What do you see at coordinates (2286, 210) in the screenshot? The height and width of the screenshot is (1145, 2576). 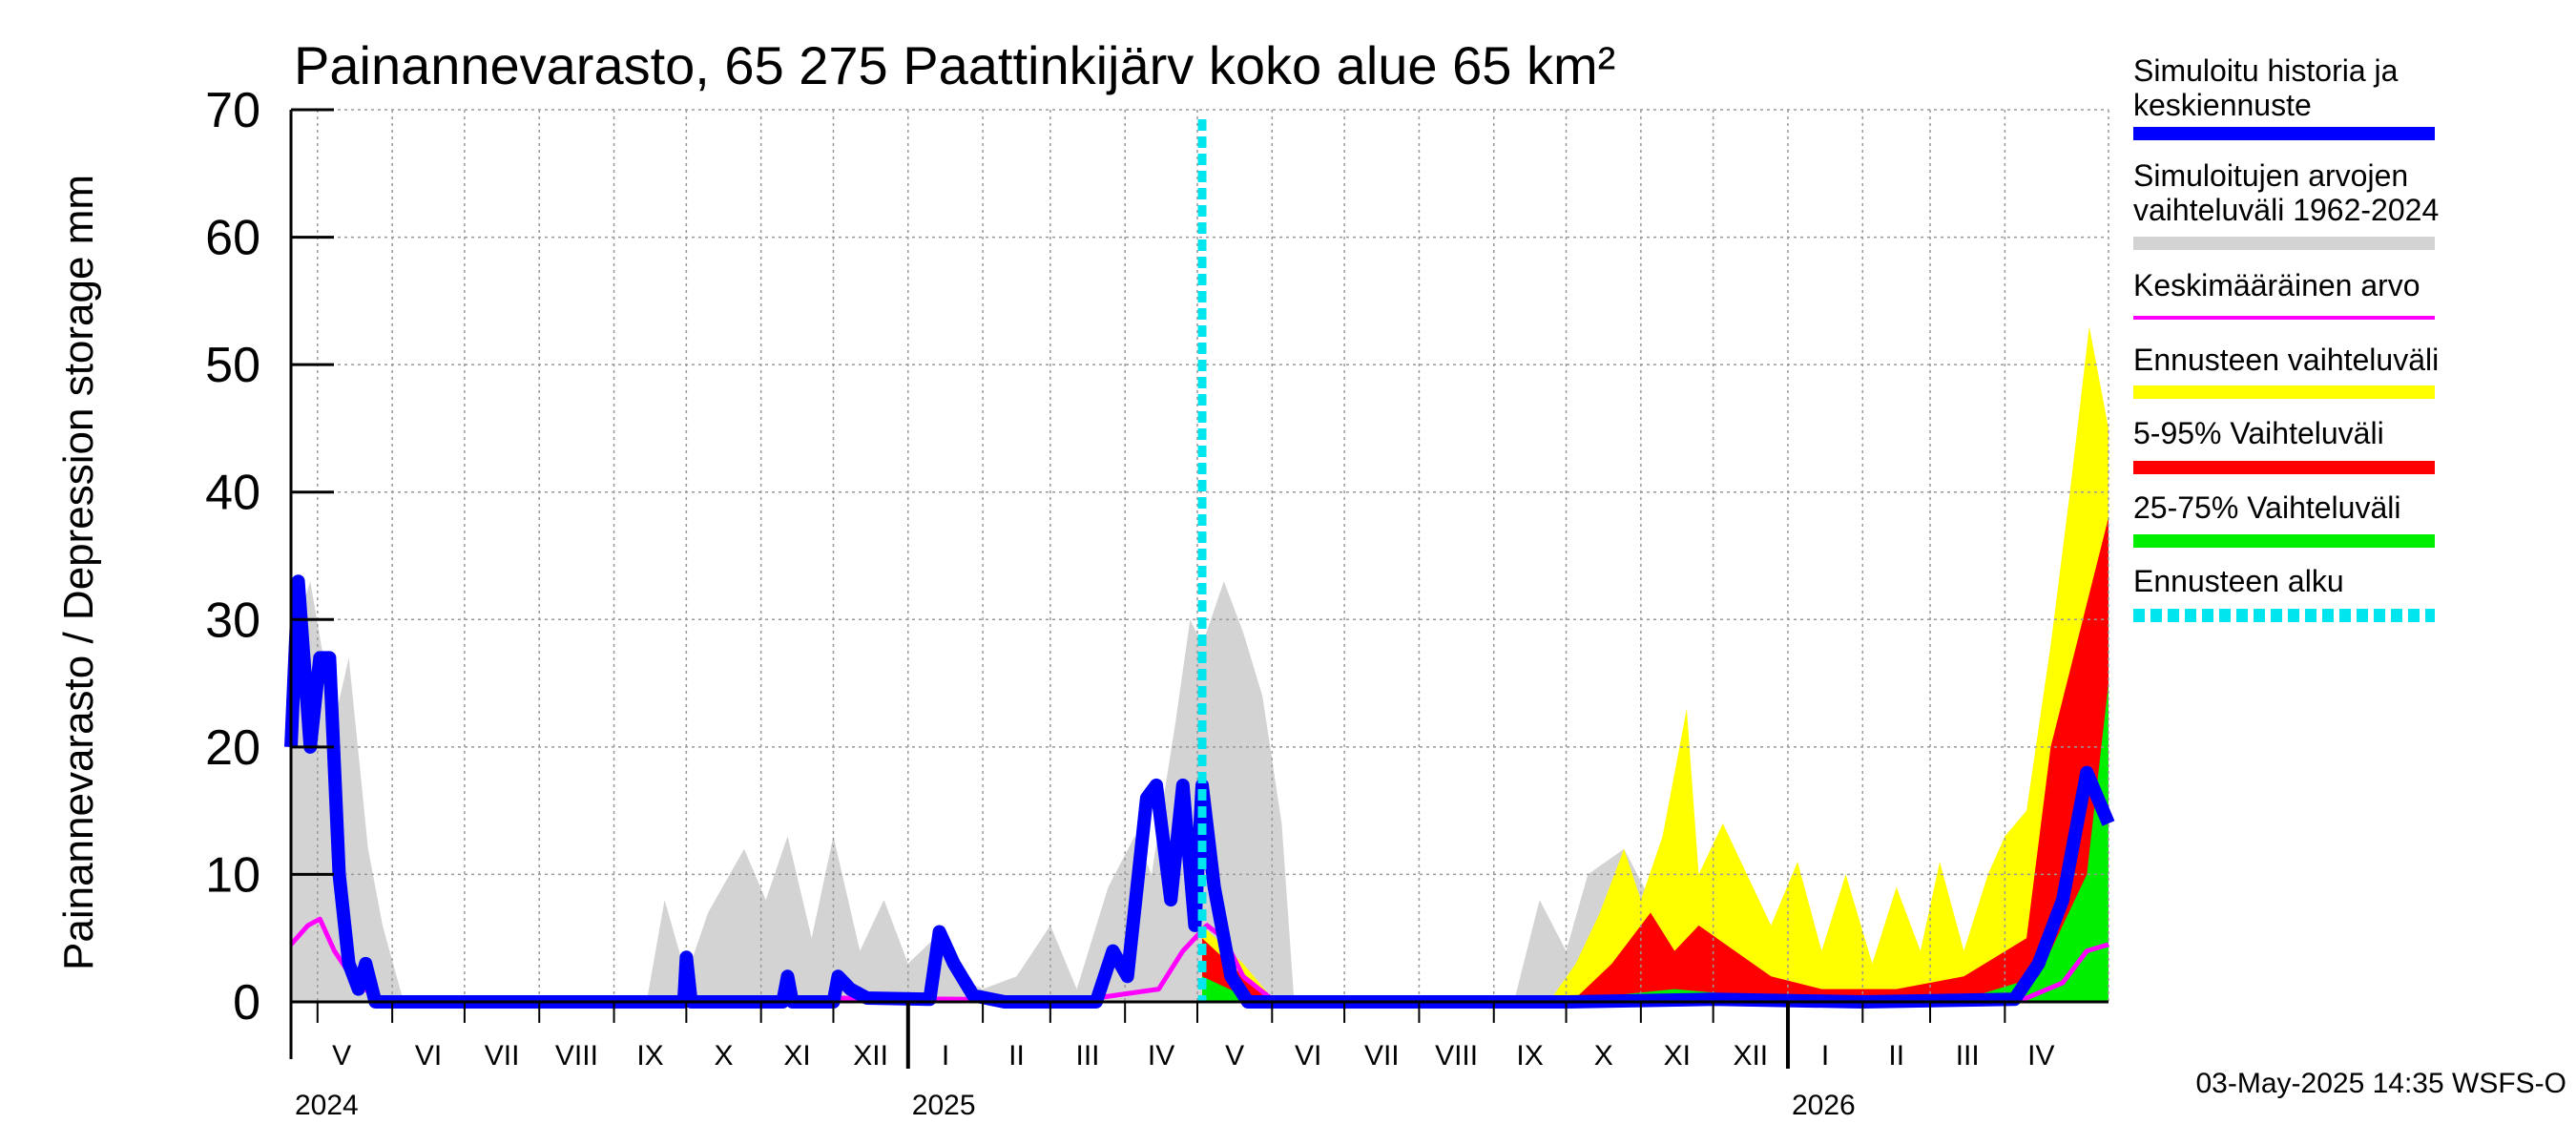 I see `legend-label: vaihteluväli 1962-2024` at bounding box center [2286, 210].